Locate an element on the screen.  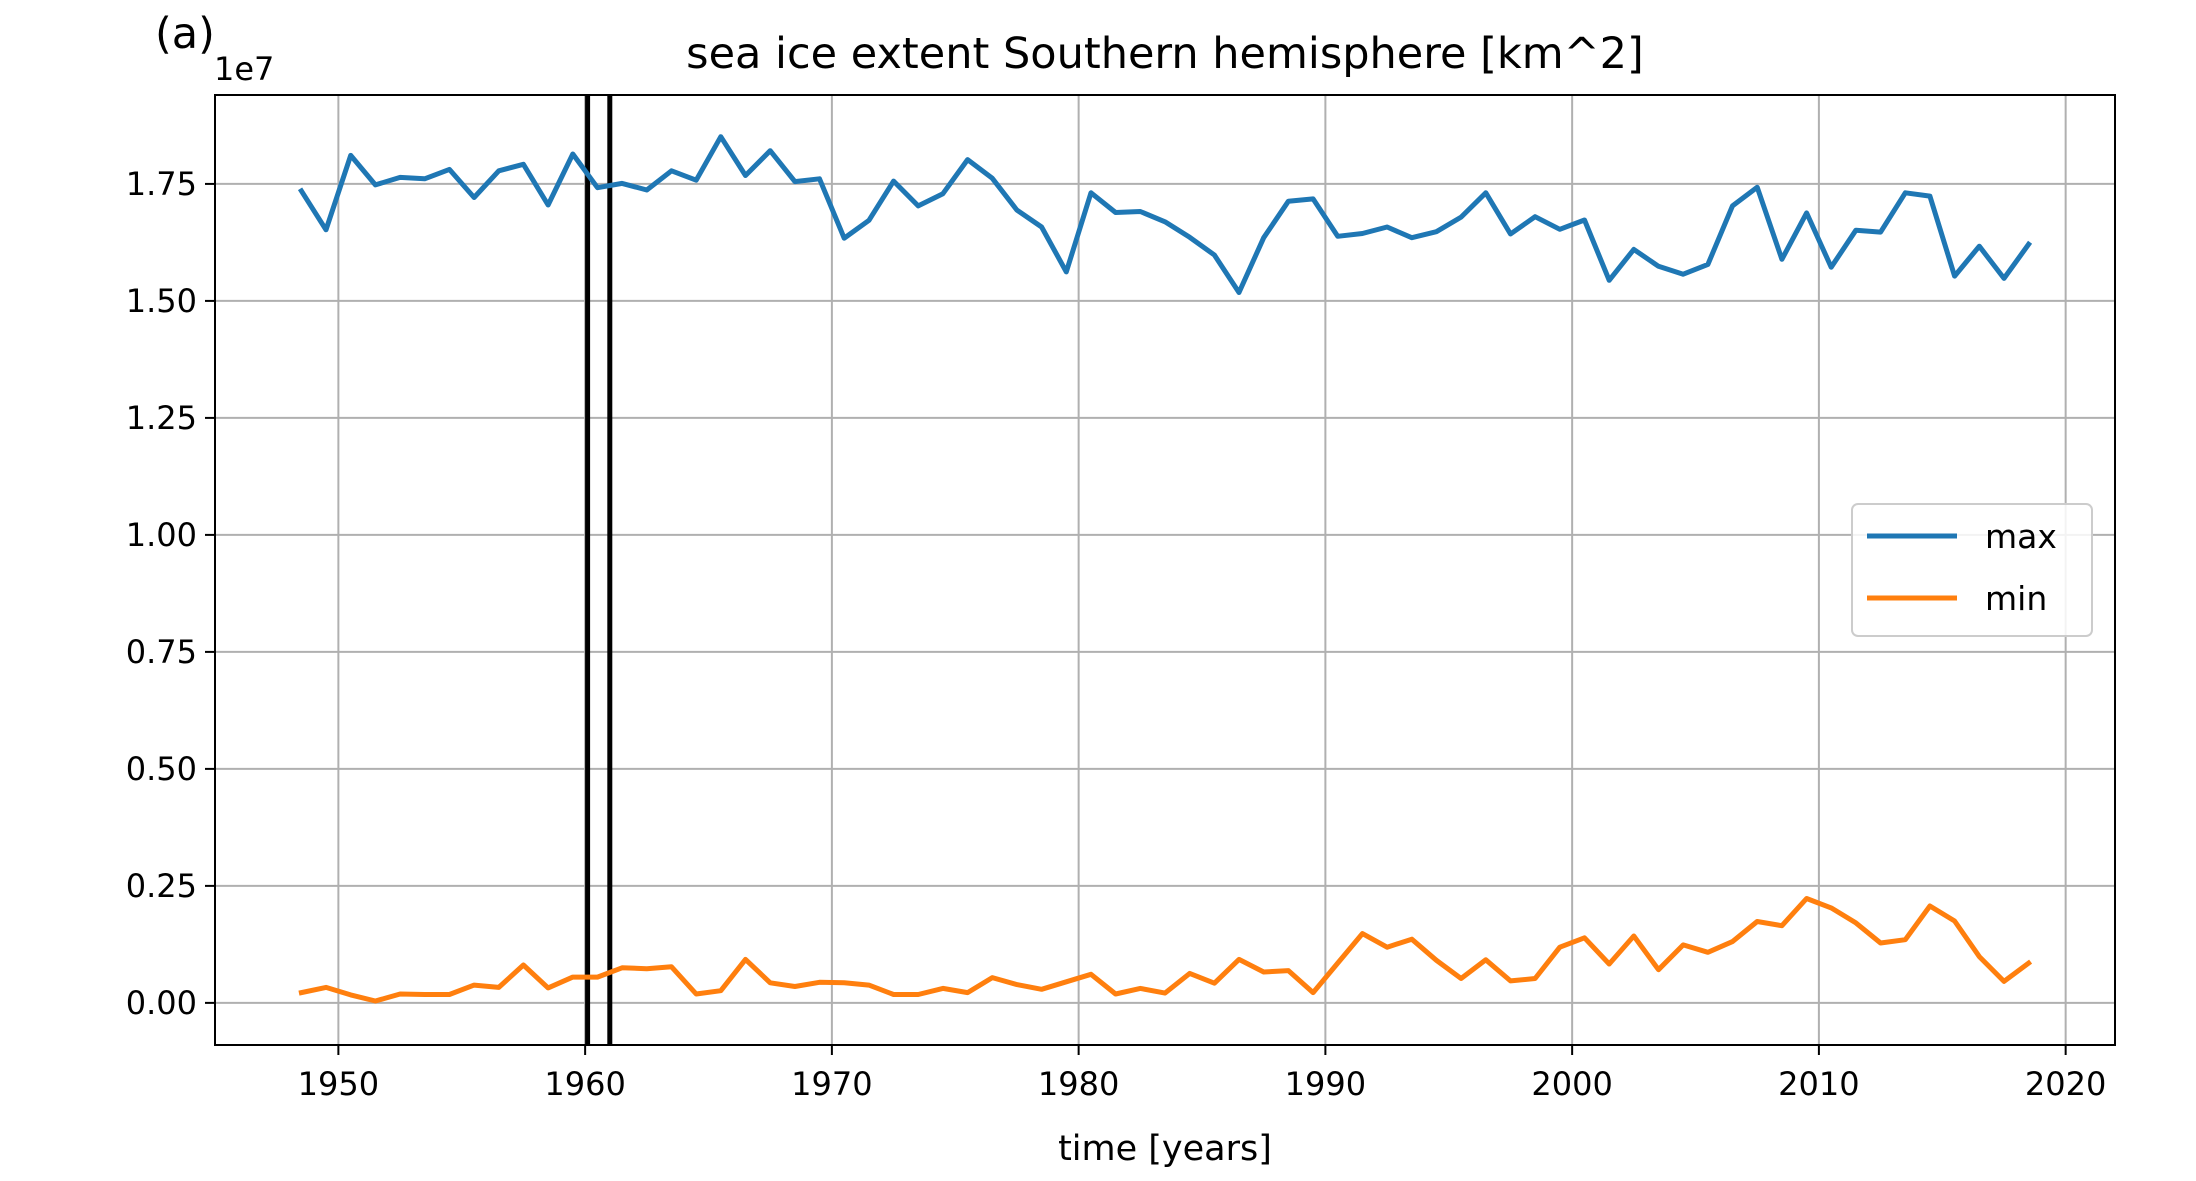
x-tick-label: 2020 is located at coordinates (2065, 1084).